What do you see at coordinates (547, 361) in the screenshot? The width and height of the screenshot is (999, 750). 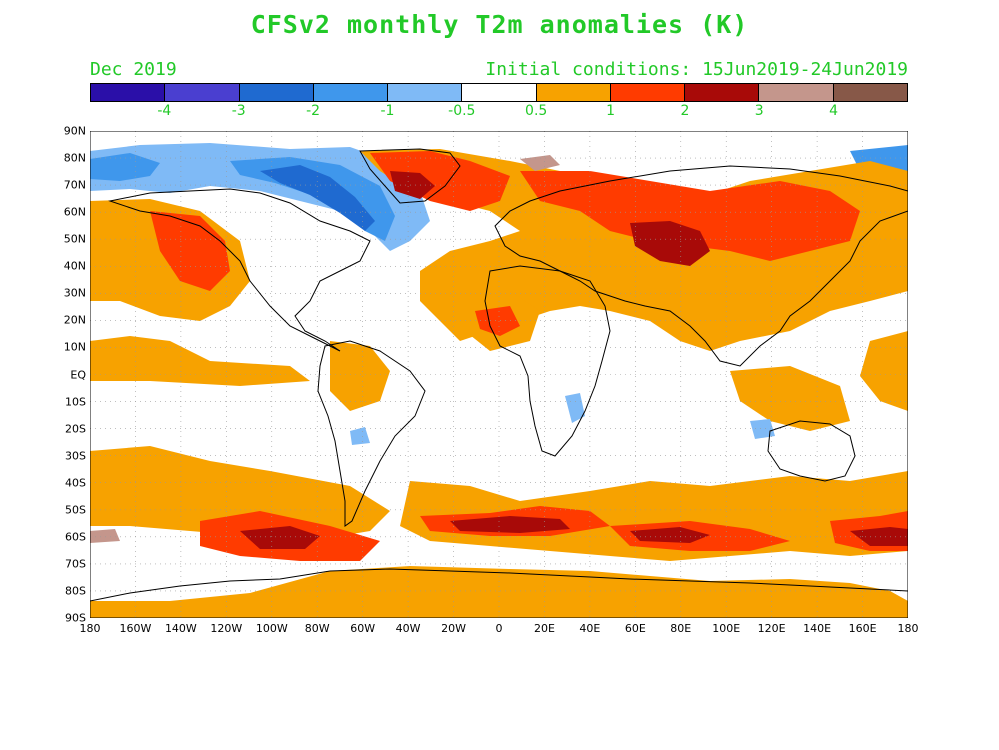 I see `coastline-africa` at bounding box center [547, 361].